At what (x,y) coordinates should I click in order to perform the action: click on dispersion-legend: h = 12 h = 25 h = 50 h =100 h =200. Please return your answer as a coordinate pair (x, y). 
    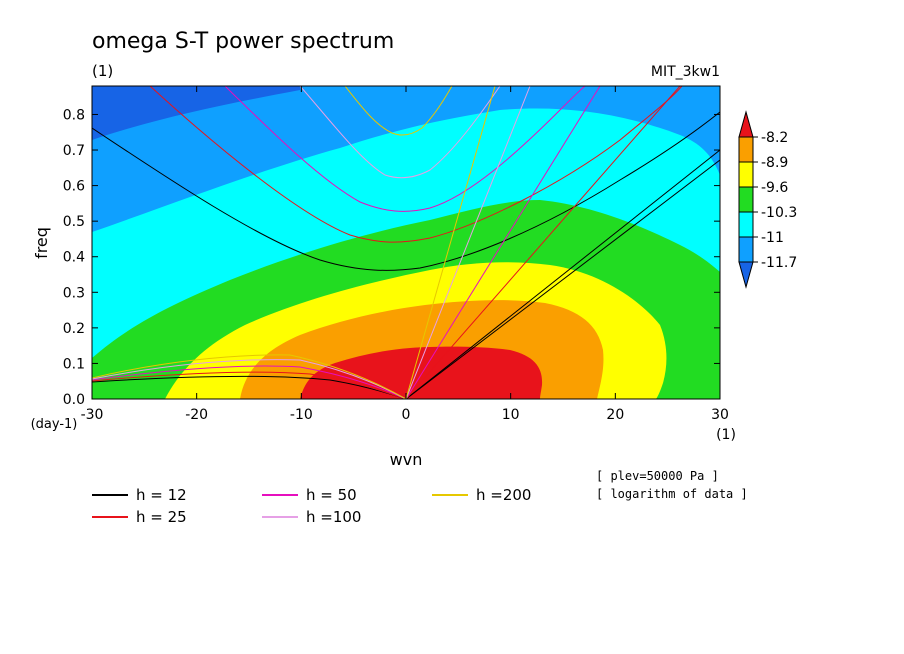
    Looking at the image, I should click on (311, 506).